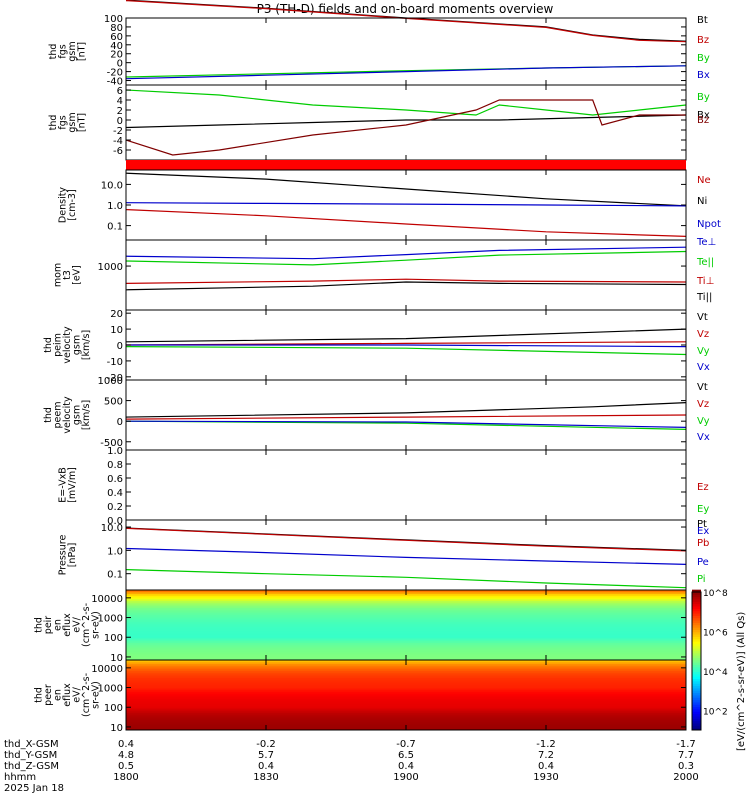 This screenshot has width=750, height=800. Describe the element at coordinates (686, 766) in the screenshot. I see `ephemeris-value: 0.3` at that location.